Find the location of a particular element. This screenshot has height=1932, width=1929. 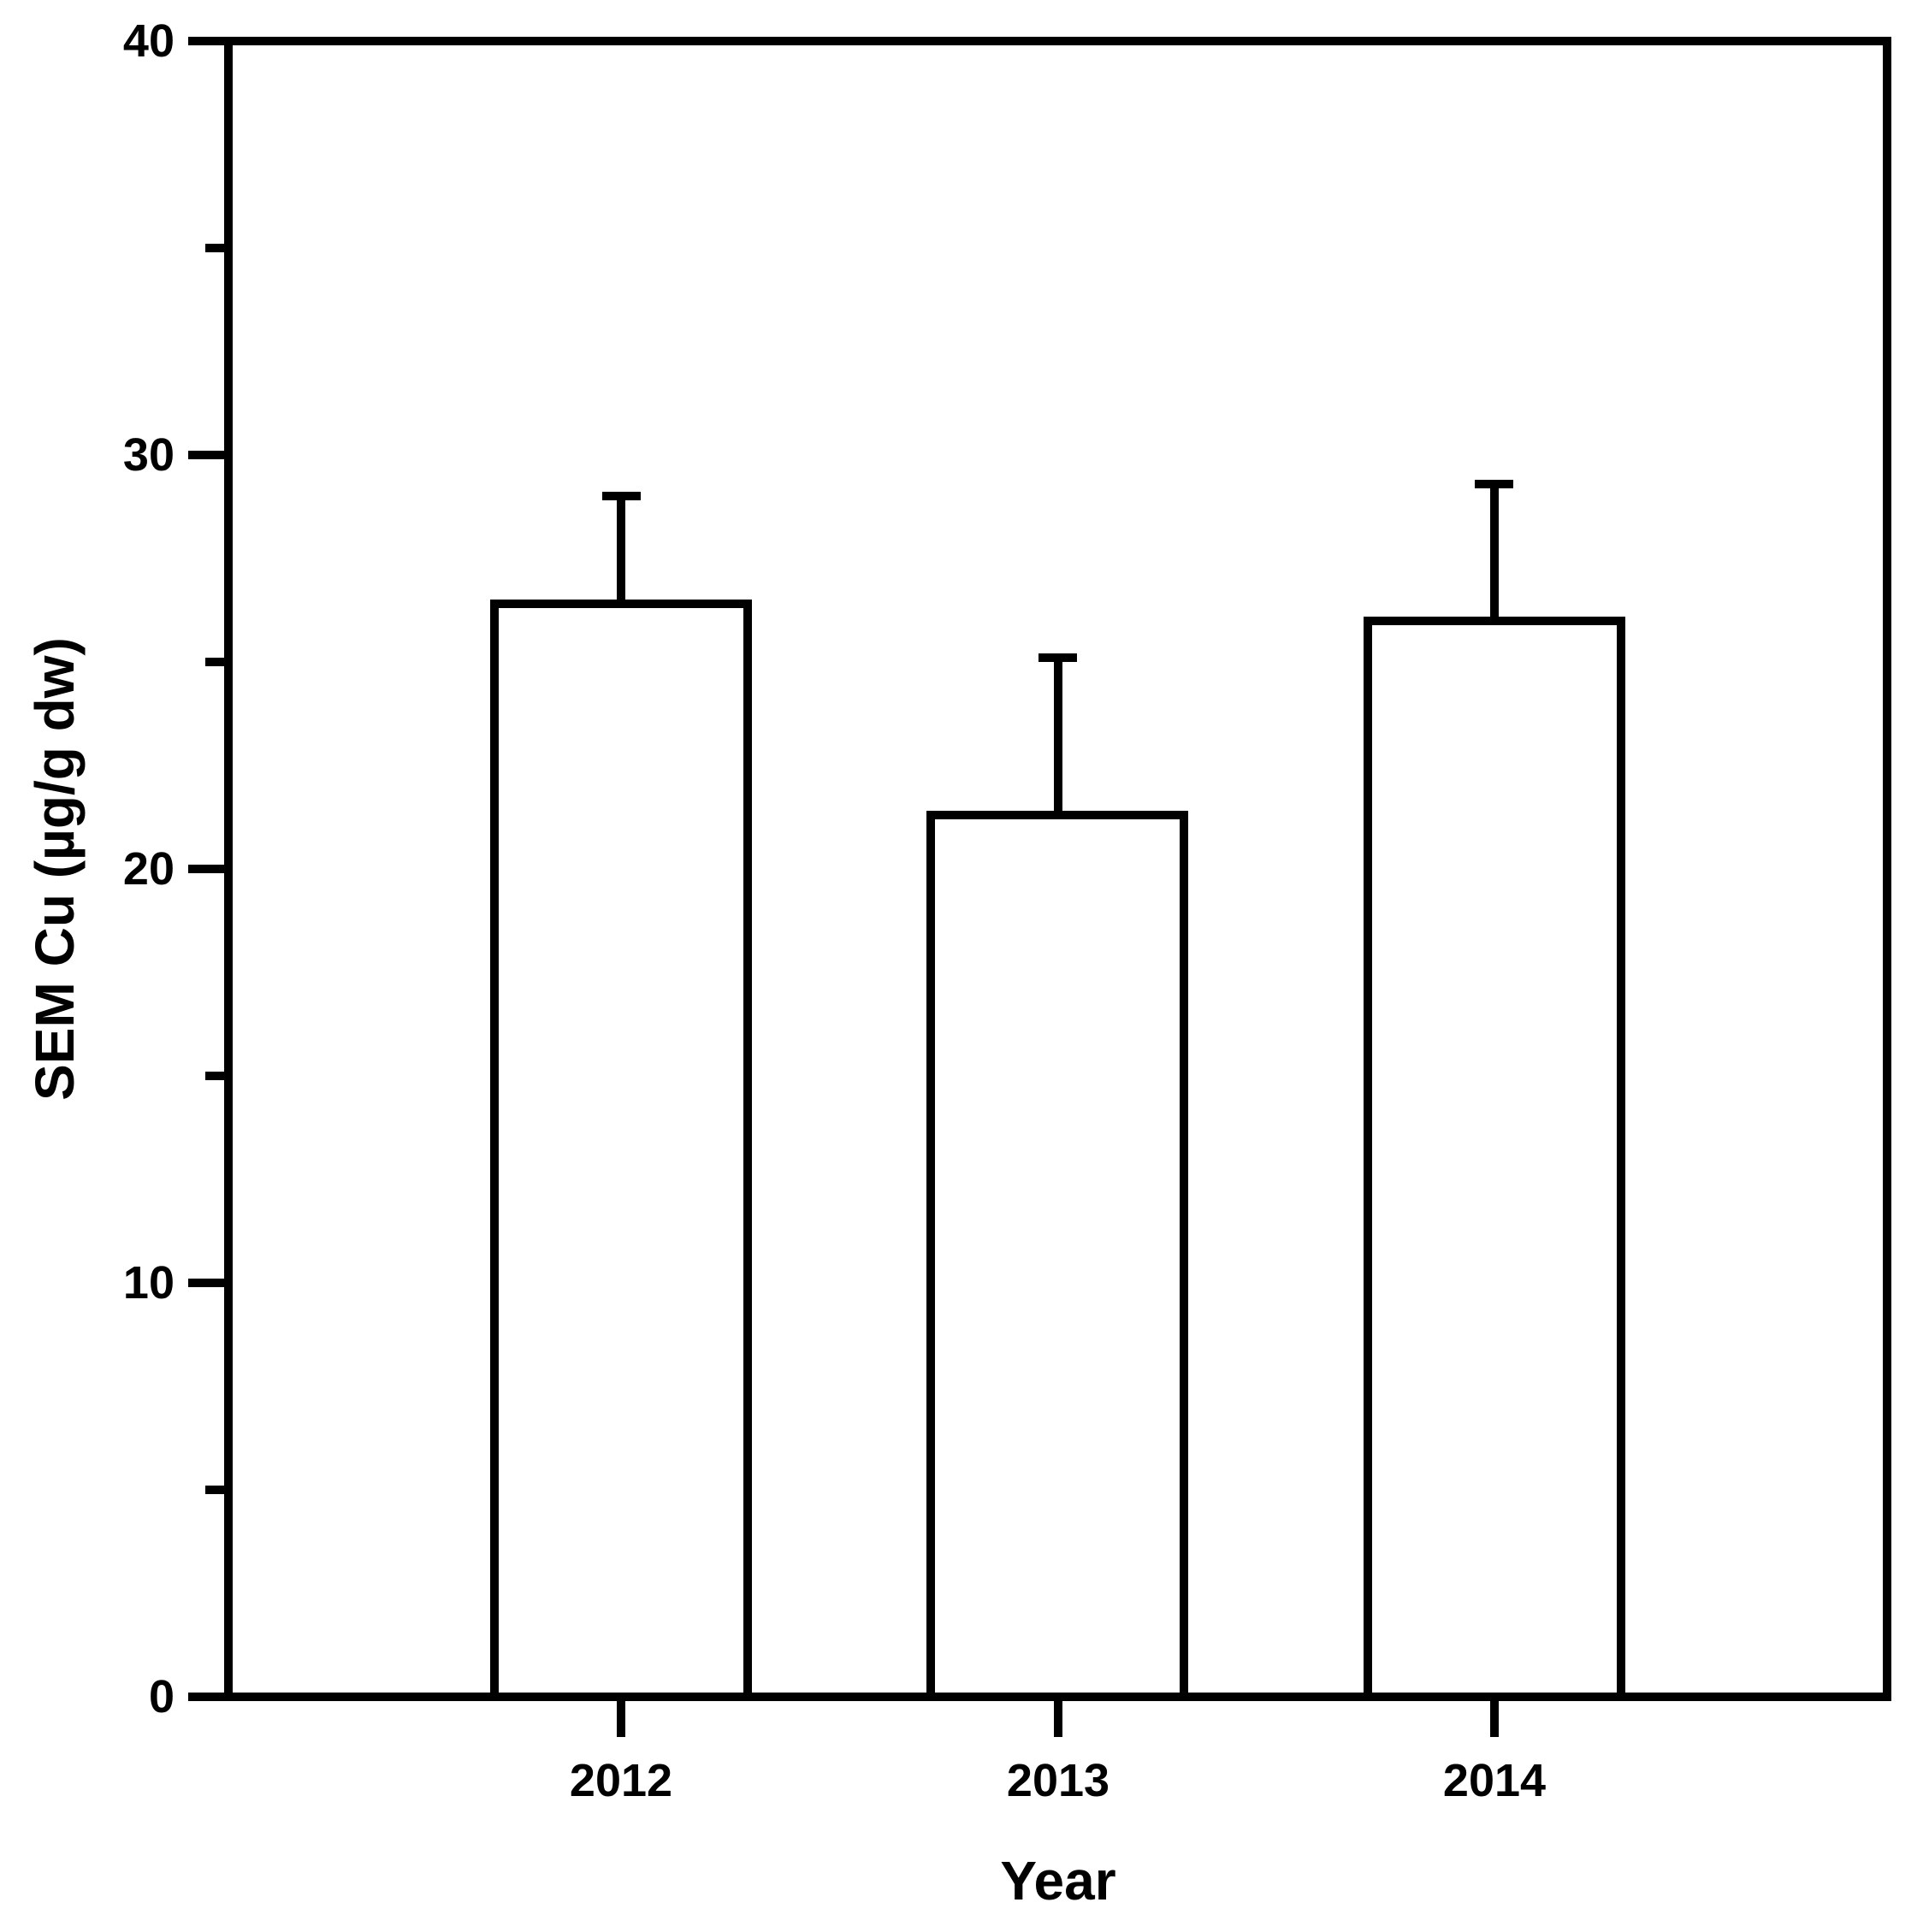

bar-2013 is located at coordinates (1057, 1256).